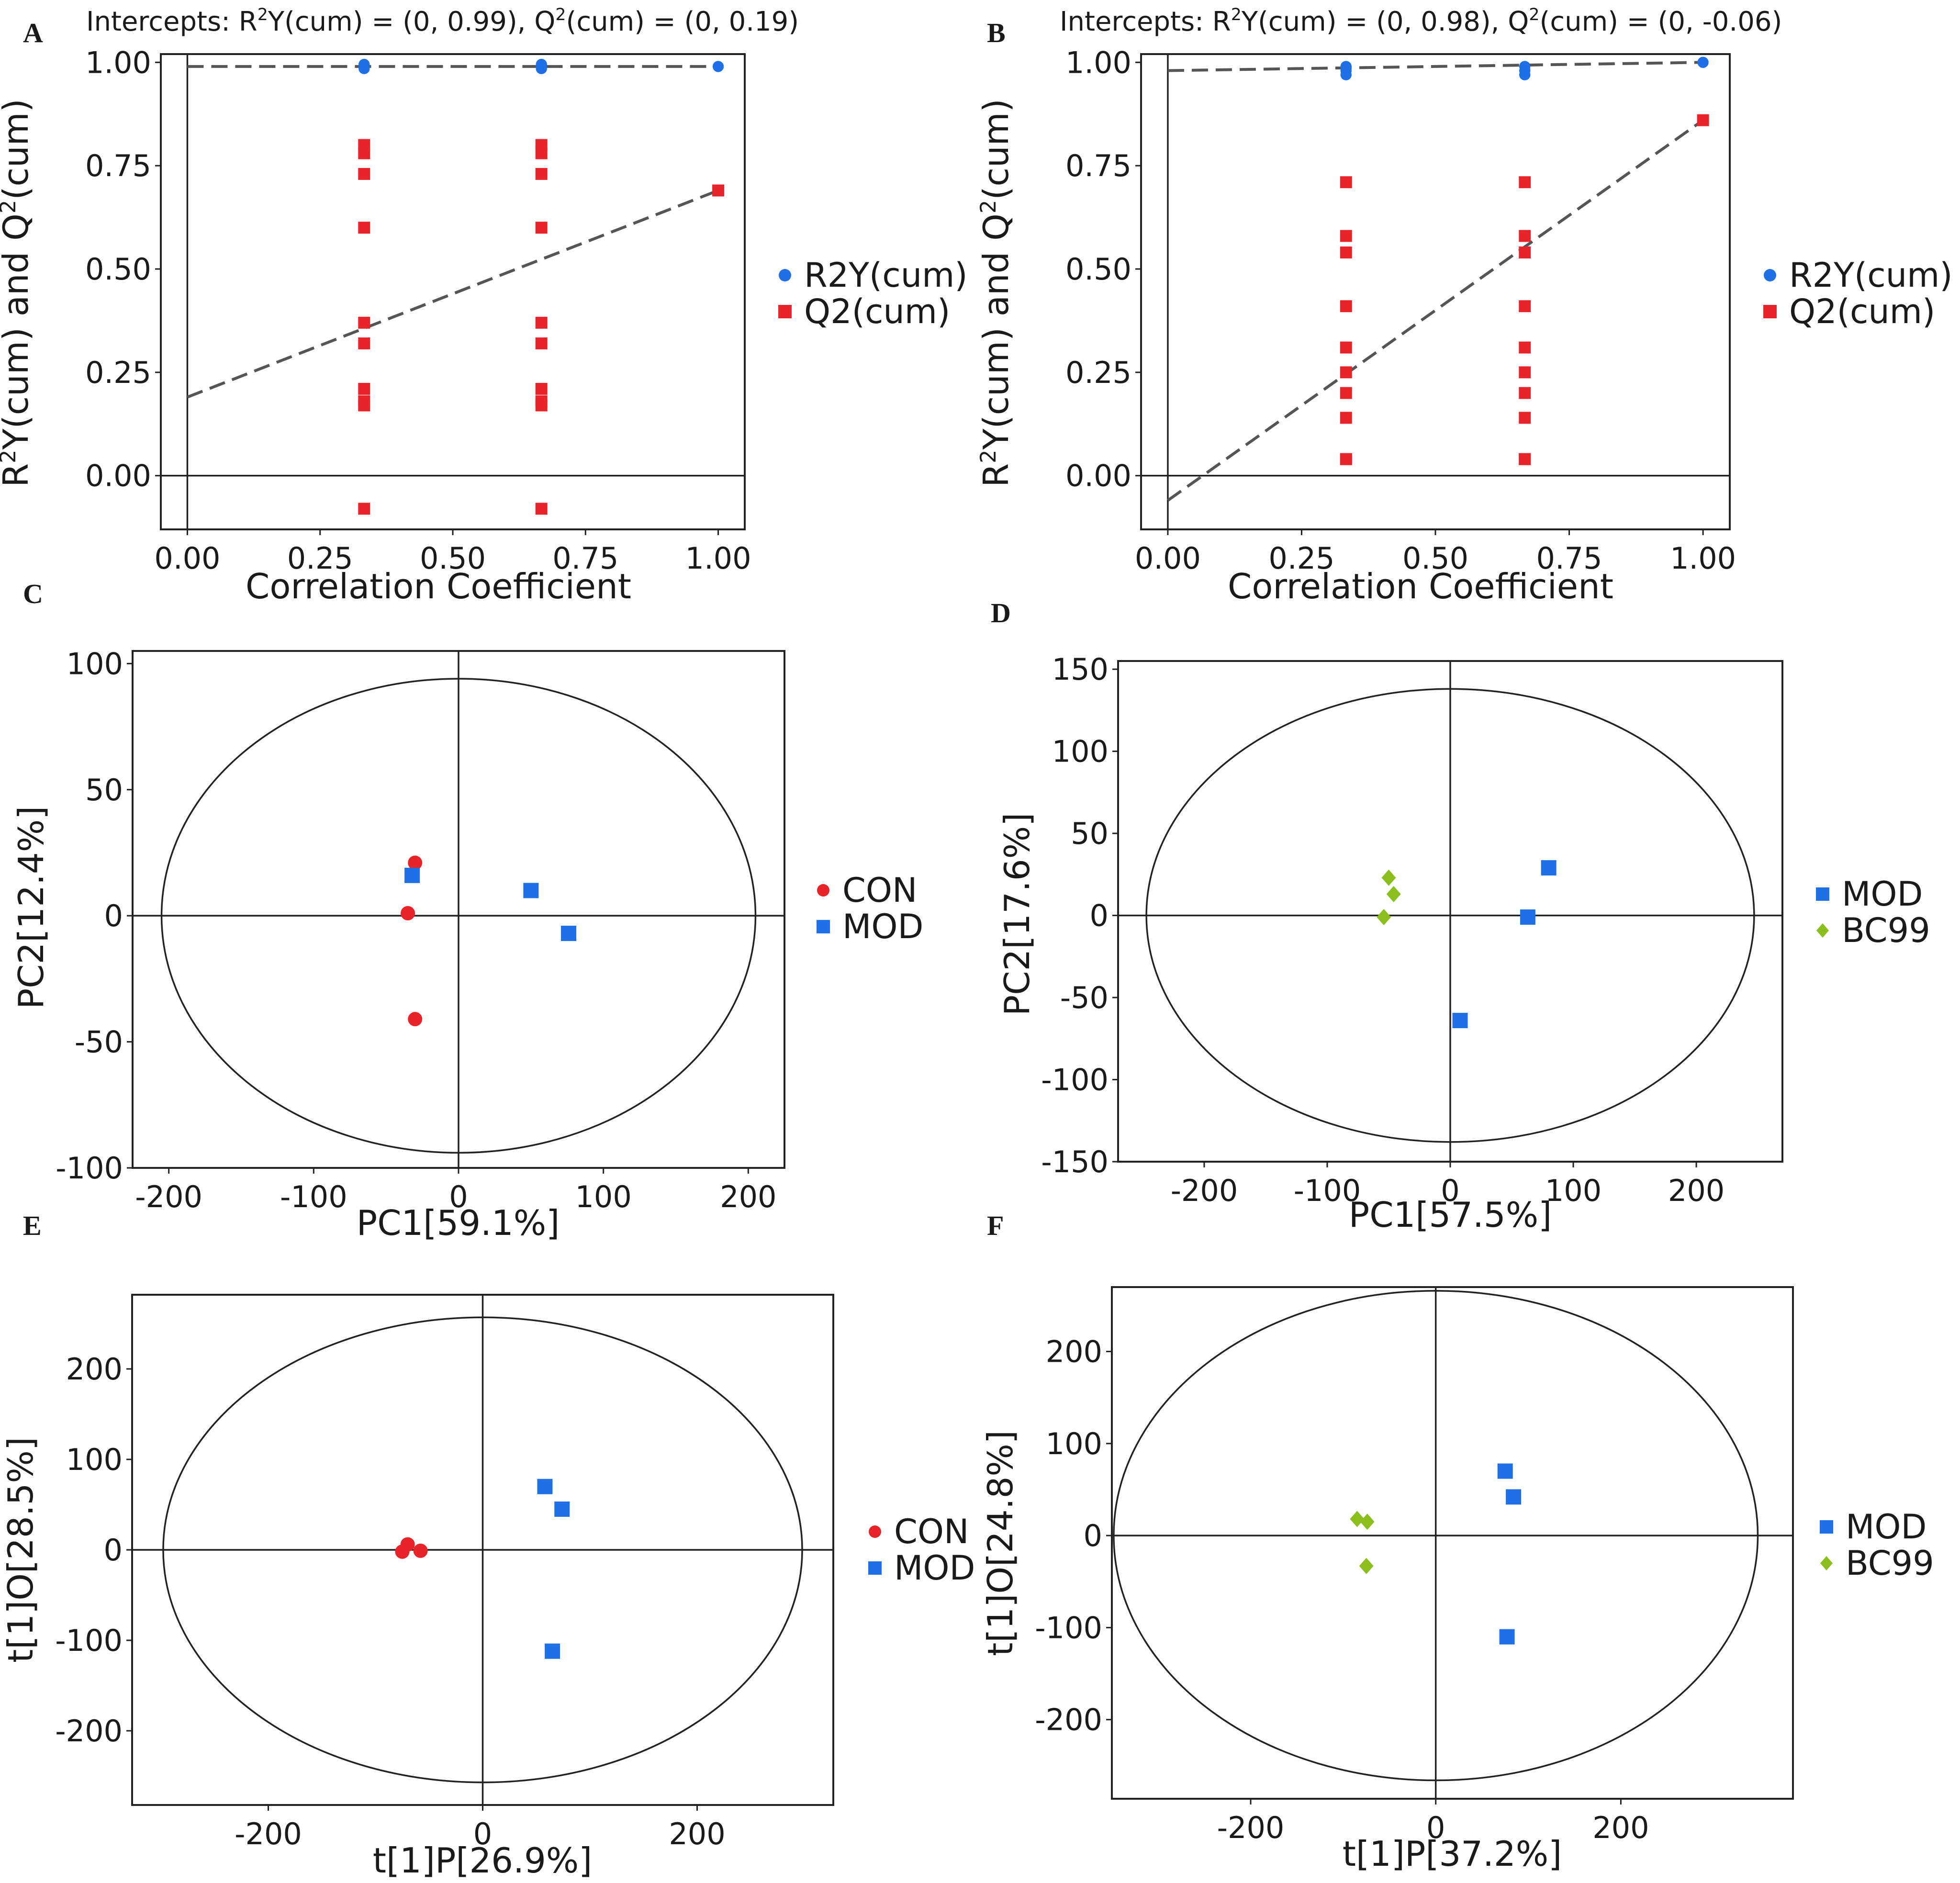 The height and width of the screenshot is (1883, 1960). I want to click on panel-letter-b: B, so click(996, 32).